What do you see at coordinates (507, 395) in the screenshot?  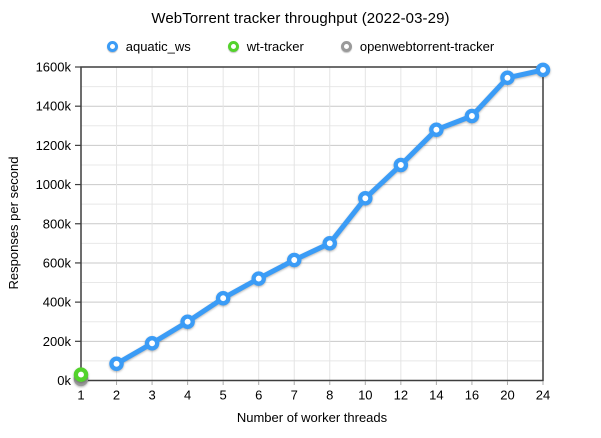 I see `x-tick-label: 20` at bounding box center [507, 395].